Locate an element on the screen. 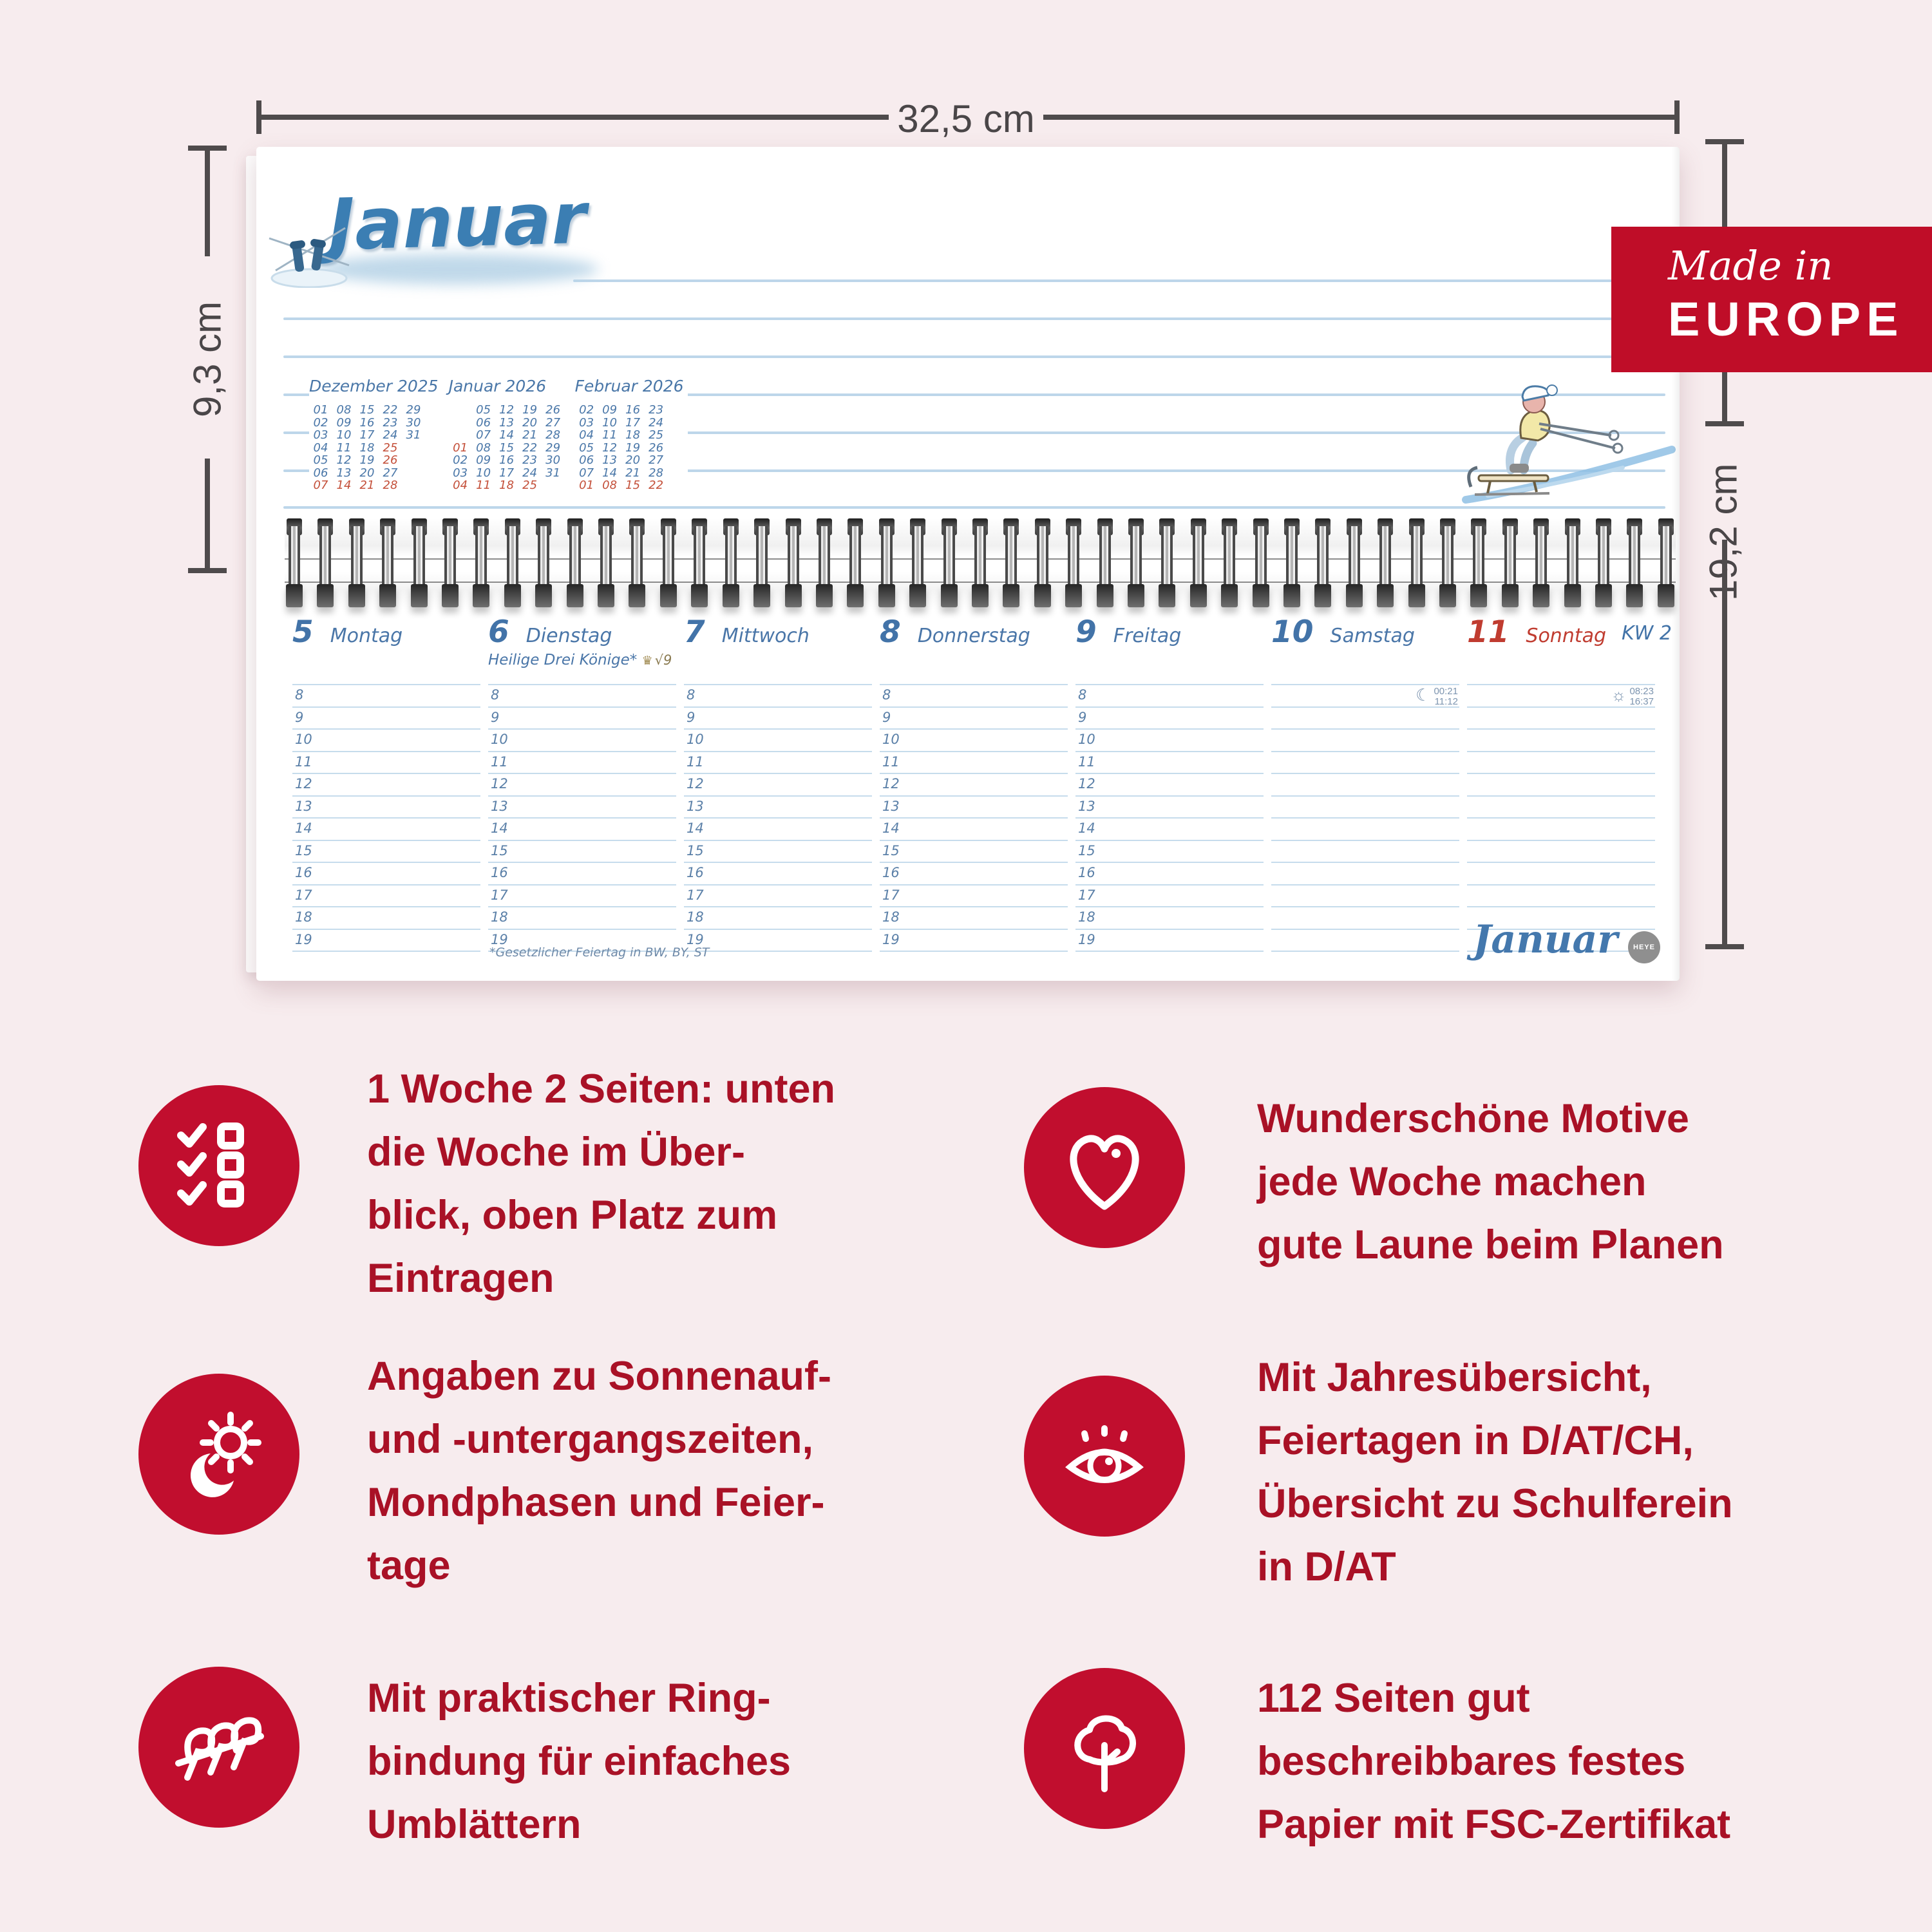 The image size is (1932, 1932). dimension-topheight-cap-bottom is located at coordinates (207, 570).